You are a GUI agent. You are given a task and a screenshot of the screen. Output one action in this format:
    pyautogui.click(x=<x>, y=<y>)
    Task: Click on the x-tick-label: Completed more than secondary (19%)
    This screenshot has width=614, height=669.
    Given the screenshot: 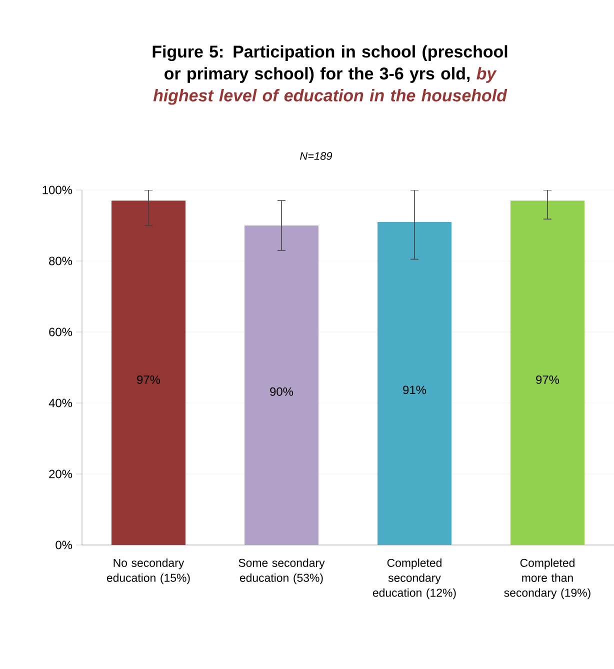 What is the action you would take?
    pyautogui.click(x=547, y=579)
    